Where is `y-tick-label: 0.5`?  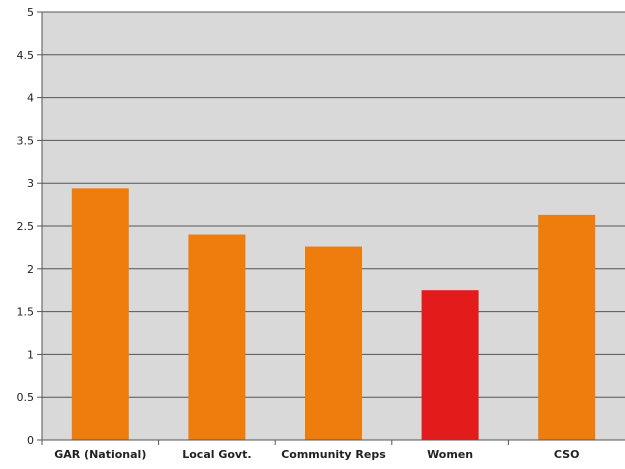
y-tick-label: 0.5 is located at coordinates (26, 397).